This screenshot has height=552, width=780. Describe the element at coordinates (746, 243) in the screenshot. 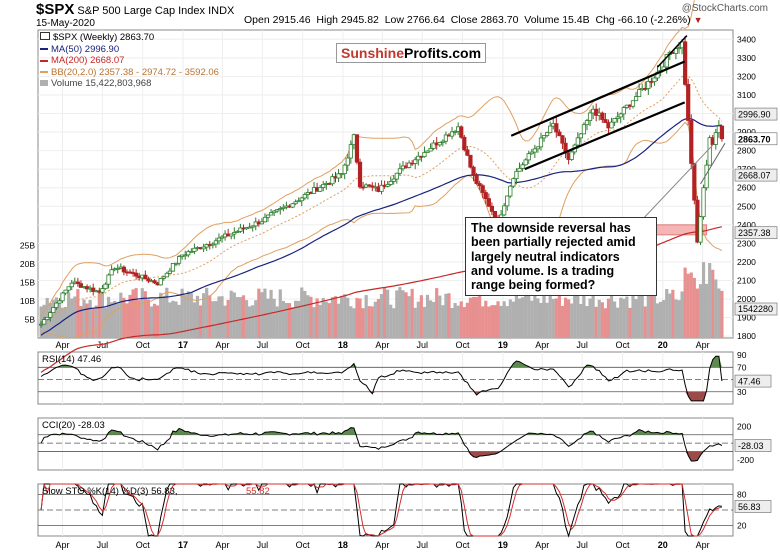

I see `price-tick-label: 2300` at that location.